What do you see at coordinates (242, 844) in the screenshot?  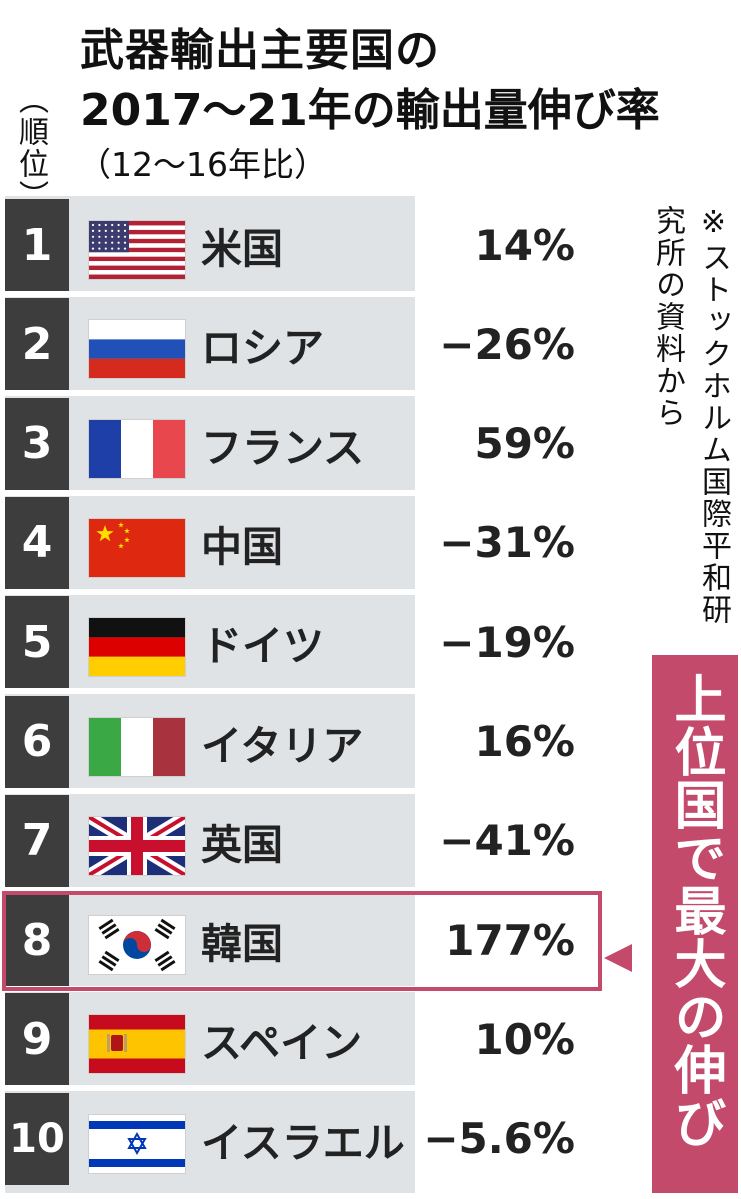 I see `country-name: 英国` at bounding box center [242, 844].